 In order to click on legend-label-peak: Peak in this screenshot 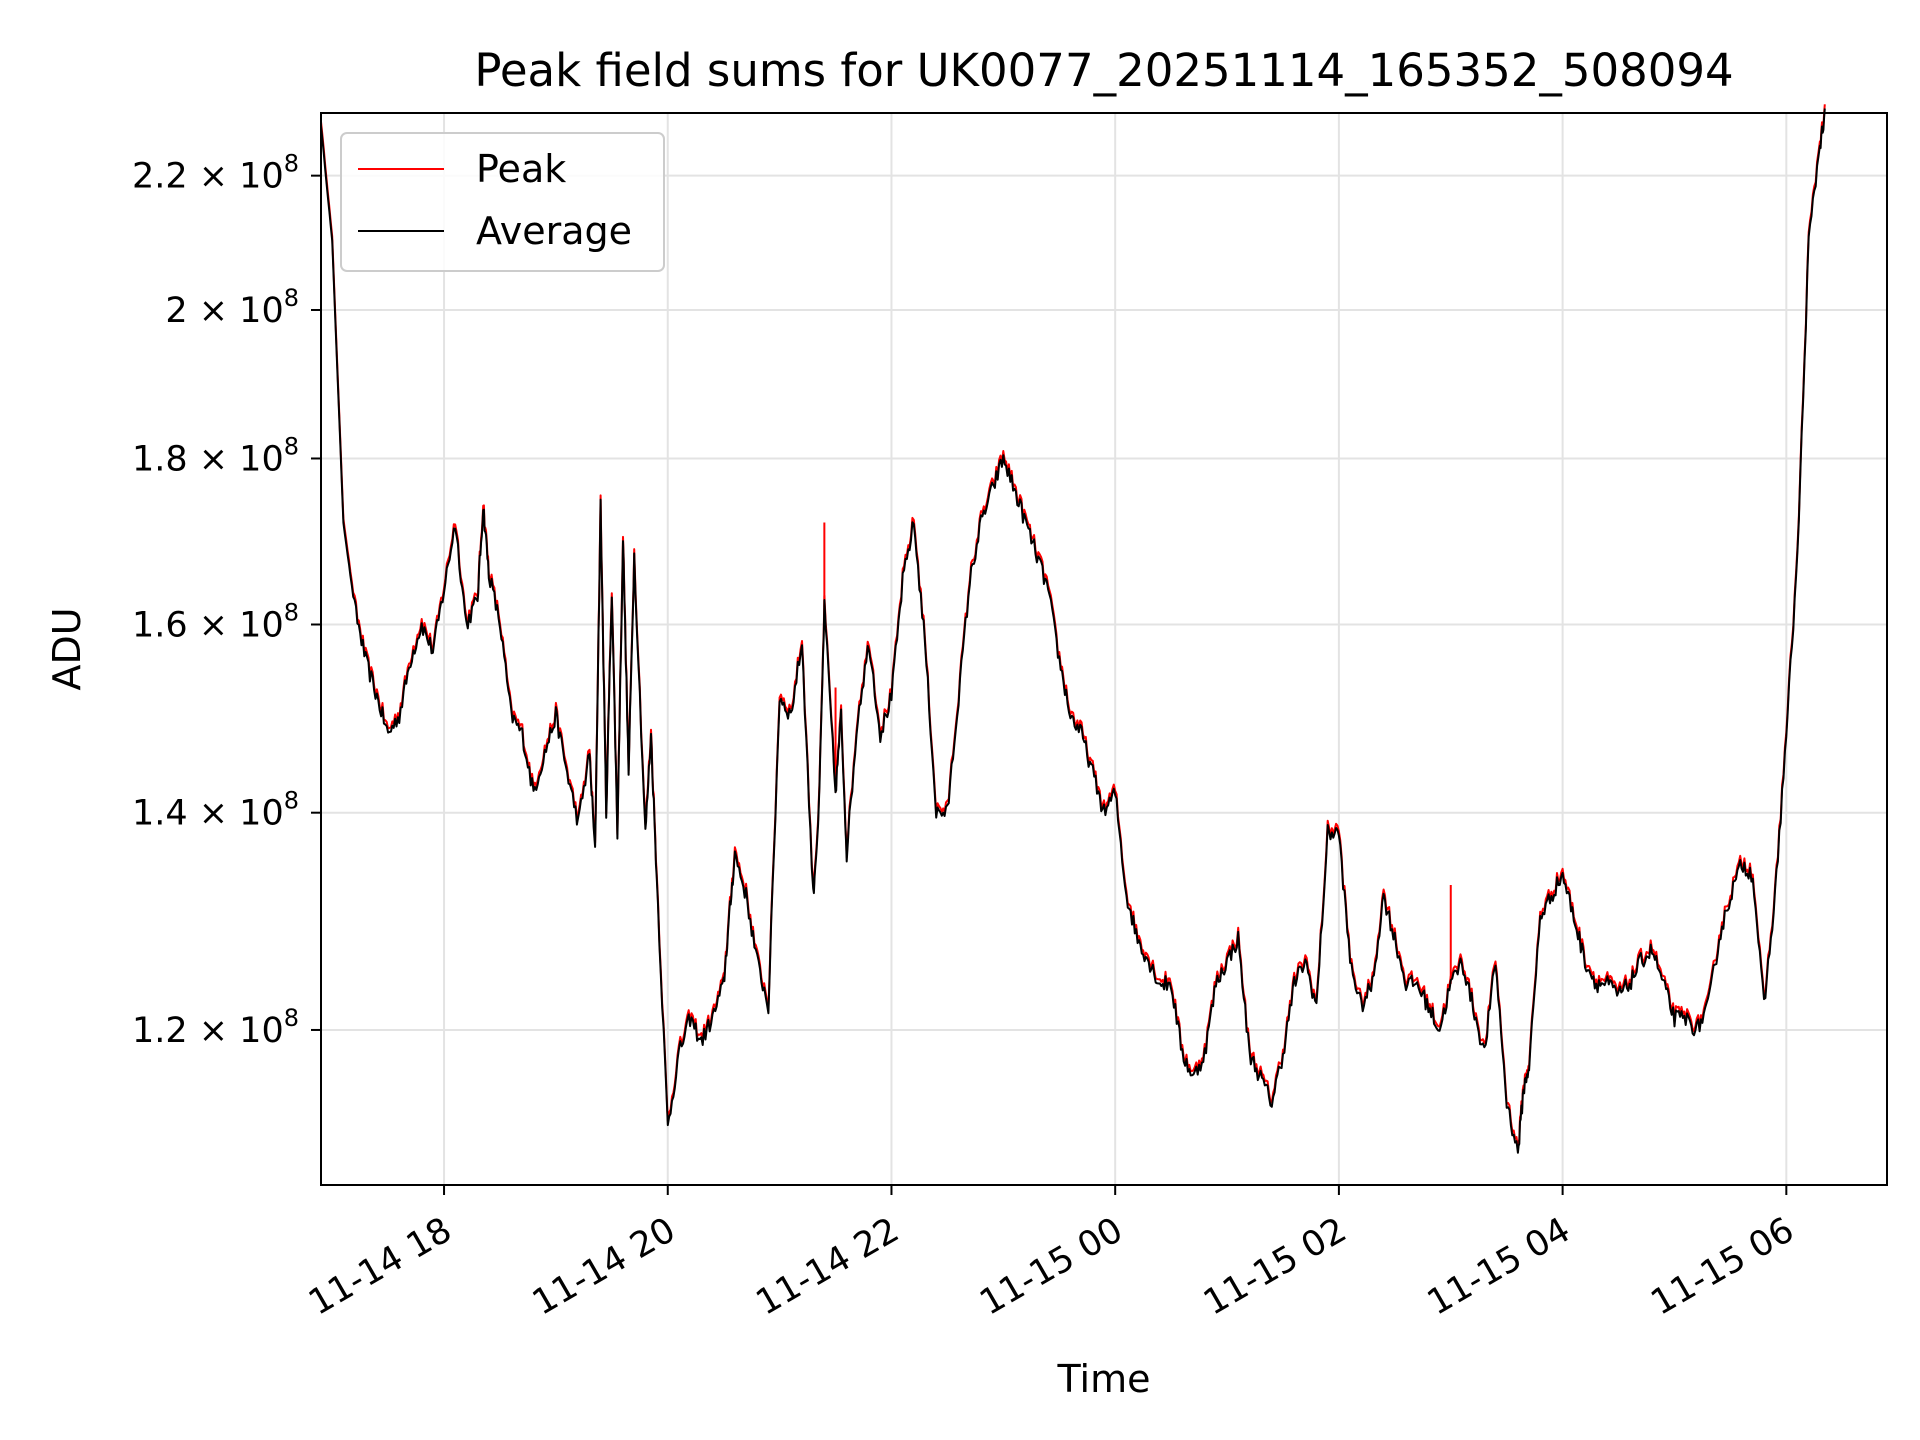, I will do `click(521, 169)`.